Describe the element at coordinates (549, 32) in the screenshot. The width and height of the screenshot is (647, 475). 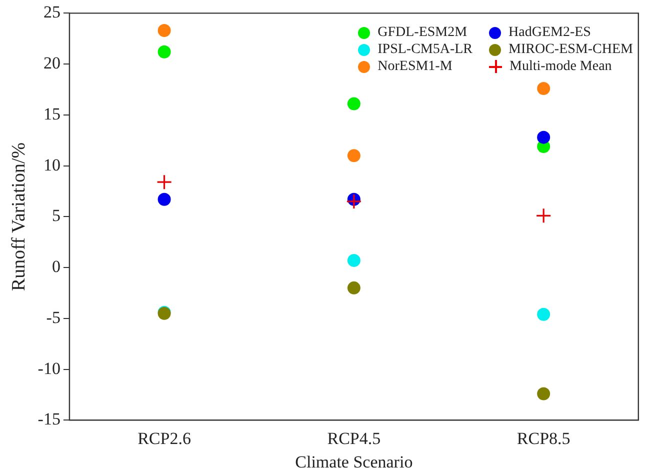
I see `legend-label: HadGEM2-ES` at that location.